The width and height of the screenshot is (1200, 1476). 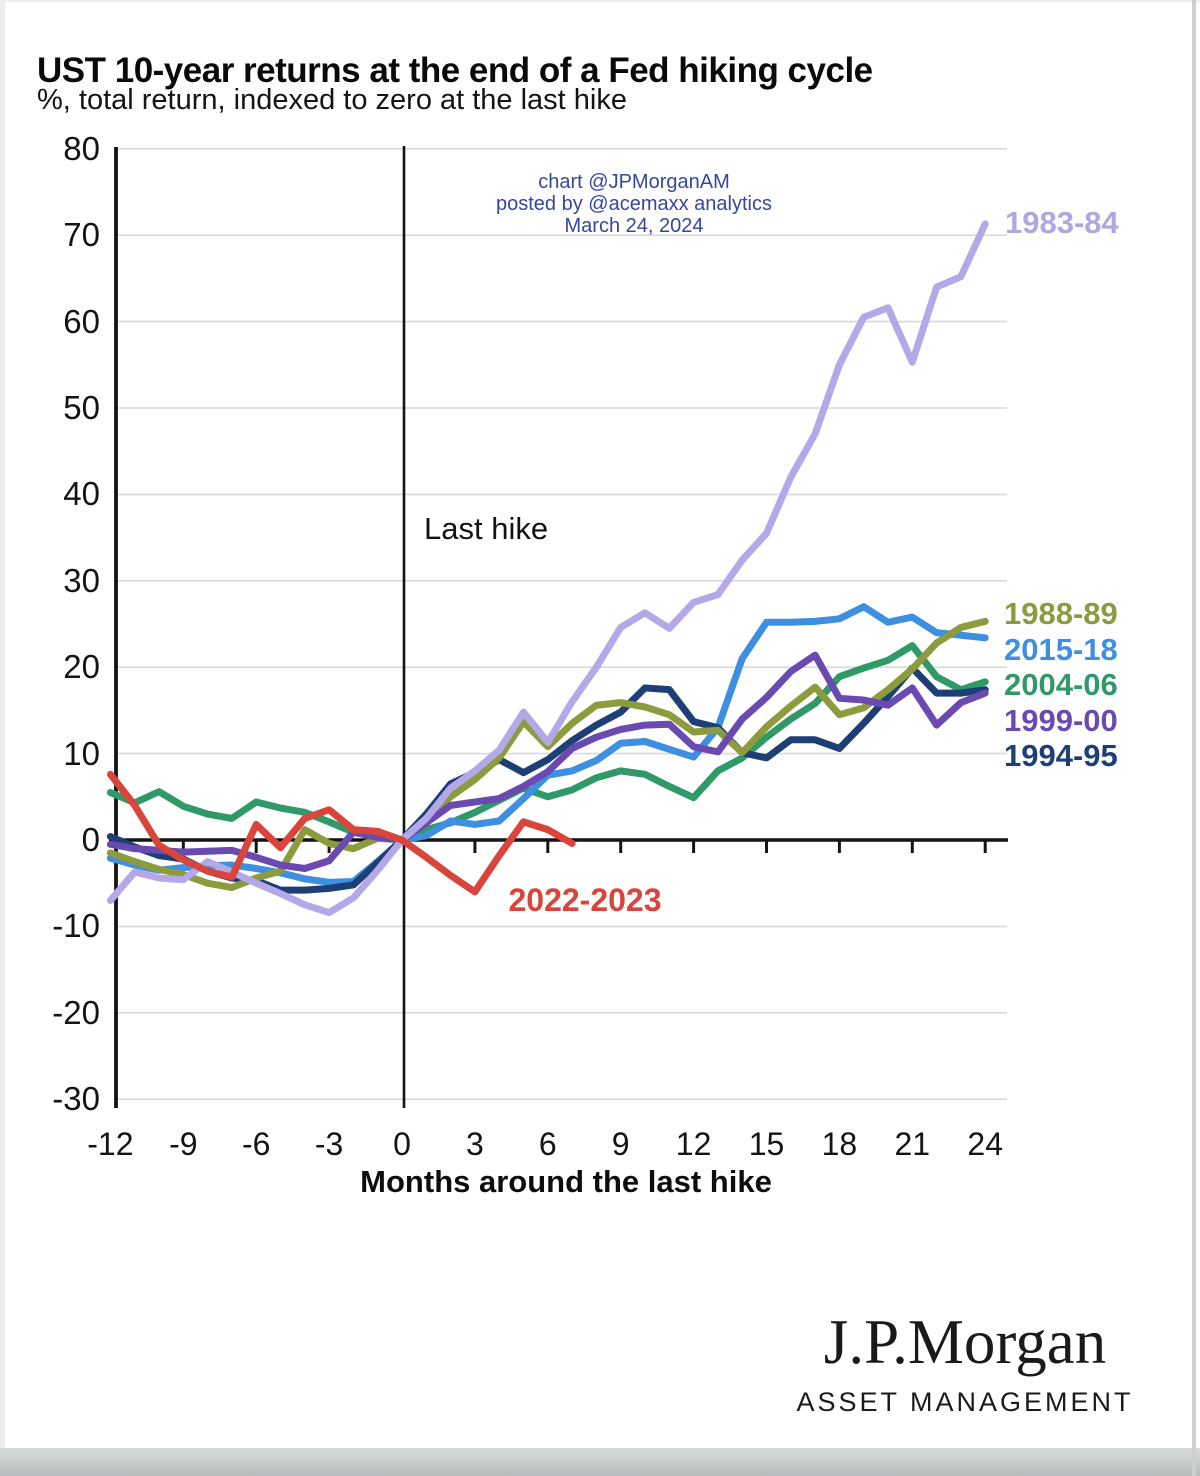 What do you see at coordinates (256, 1144) in the screenshot?
I see `x-tick-label--6: -6` at bounding box center [256, 1144].